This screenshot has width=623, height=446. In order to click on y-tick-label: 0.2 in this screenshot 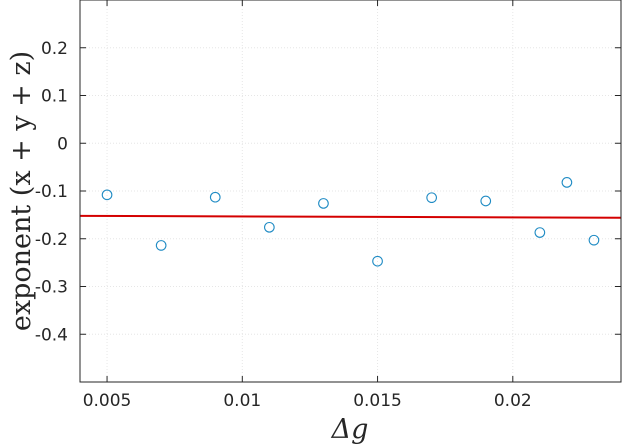, I will do `click(54, 49)`.